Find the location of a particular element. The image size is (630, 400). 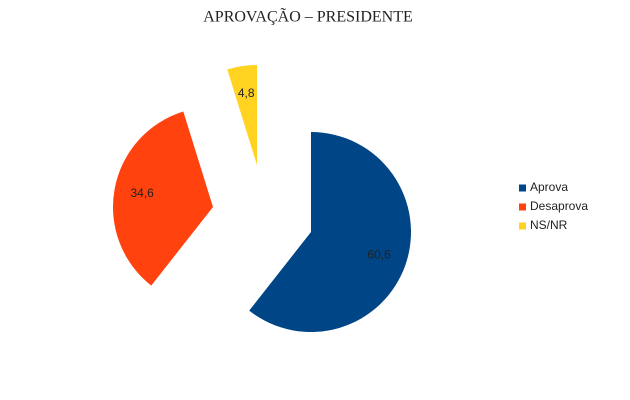

chart-title: APROVAÇÃO – PRESIDENTE is located at coordinates (308, 17).